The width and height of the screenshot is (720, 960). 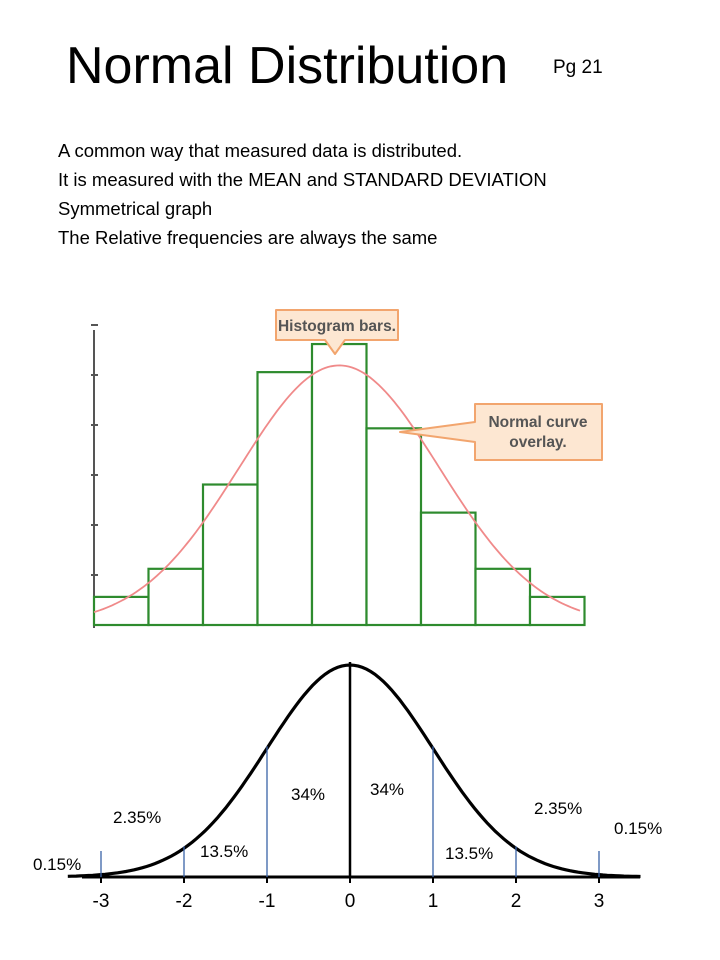 I want to click on callout-normal-curve: Normal curve overlay., so click(x=501, y=432).